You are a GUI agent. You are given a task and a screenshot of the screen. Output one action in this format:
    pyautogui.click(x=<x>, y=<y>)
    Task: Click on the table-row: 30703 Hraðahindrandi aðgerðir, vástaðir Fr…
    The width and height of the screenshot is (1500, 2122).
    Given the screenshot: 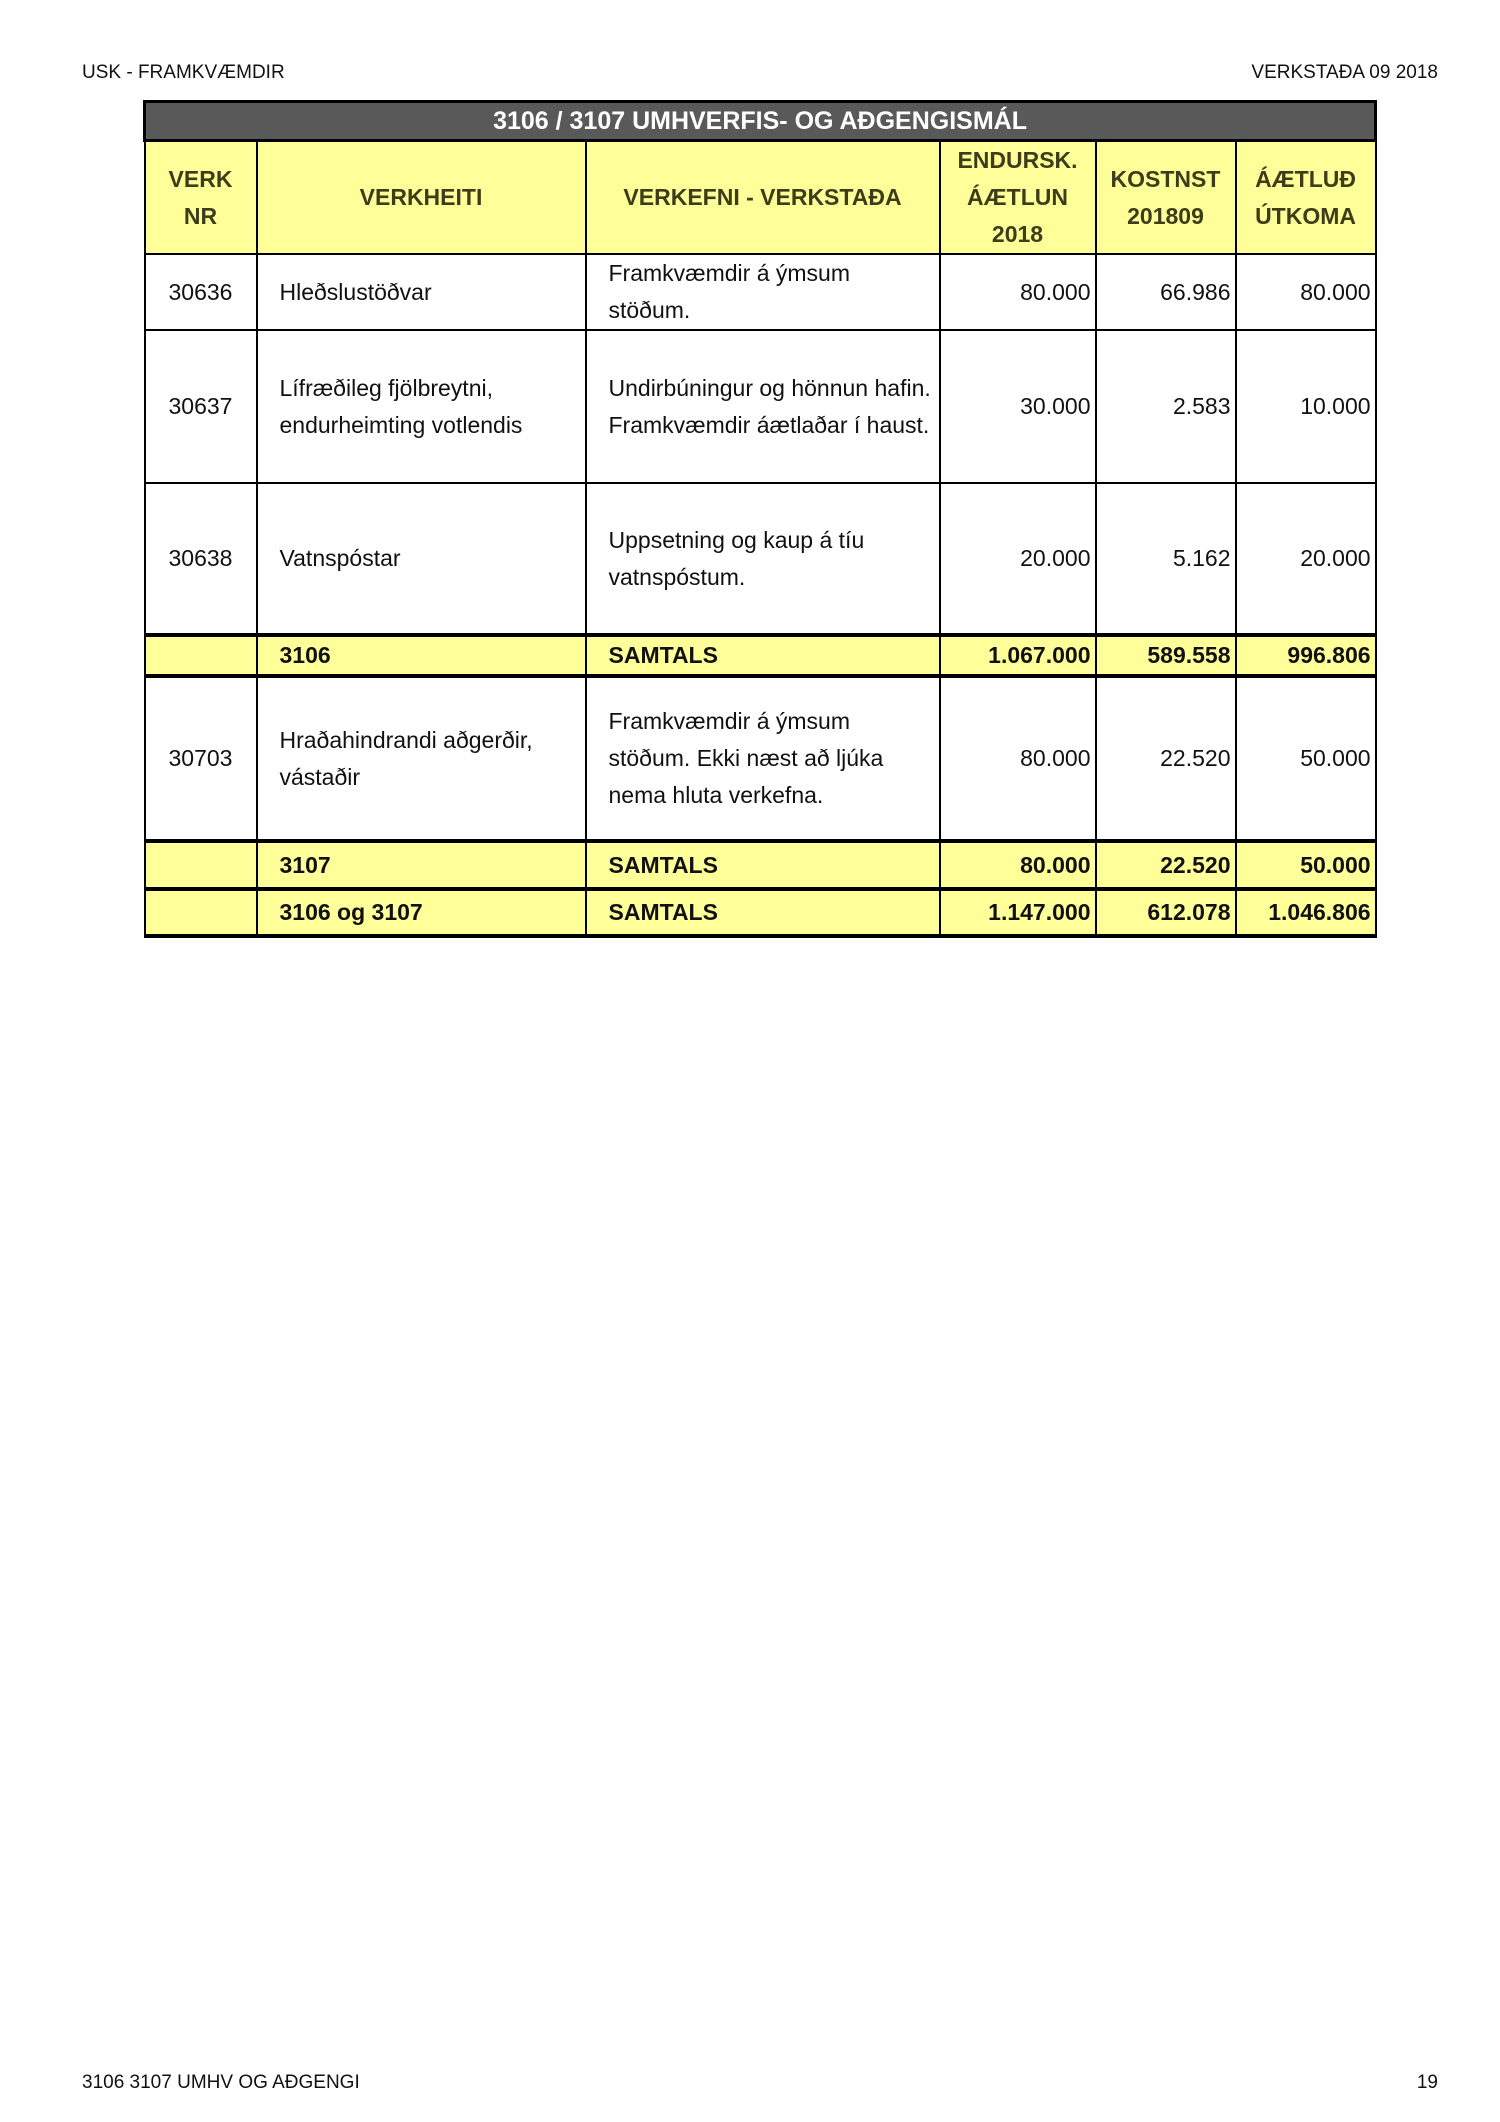 What is the action you would take?
    pyautogui.click(x=760, y=758)
    